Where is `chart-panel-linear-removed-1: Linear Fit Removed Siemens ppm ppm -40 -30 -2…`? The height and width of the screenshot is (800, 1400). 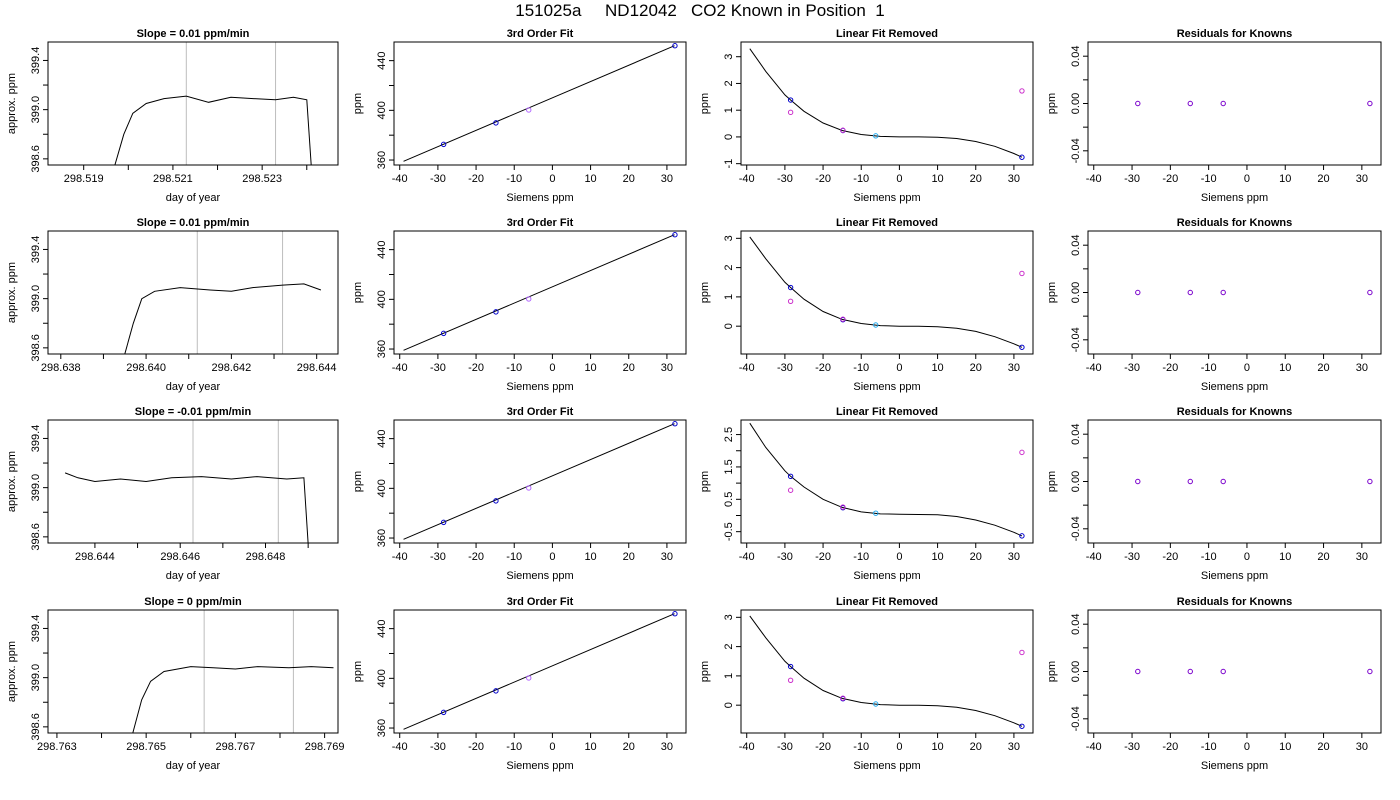 chart-panel-linear-removed-1: Linear Fit Removed Siemens ppm ppm -40 -30 -2… is located at coordinates (866, 305).